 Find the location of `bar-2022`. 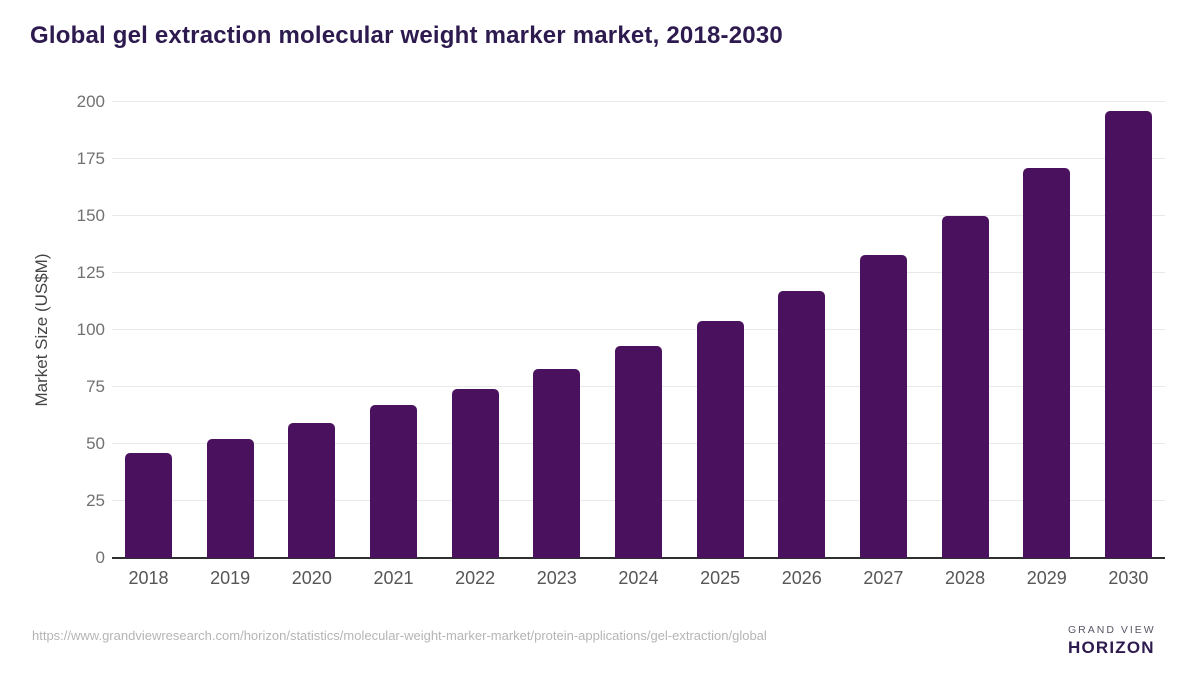

bar-2022 is located at coordinates (475, 473).